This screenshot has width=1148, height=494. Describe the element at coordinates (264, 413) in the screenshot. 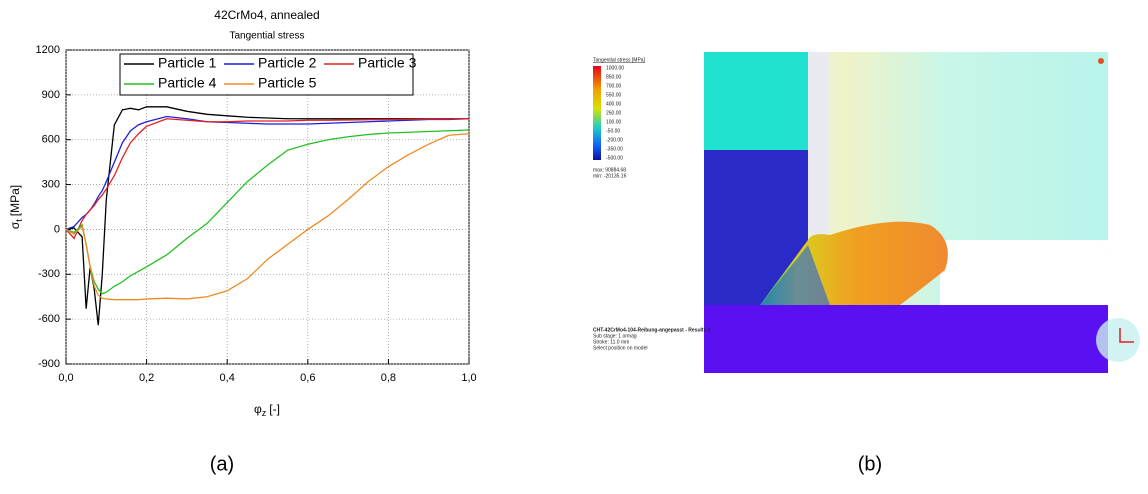

I see `x-label-subscript: z` at that location.